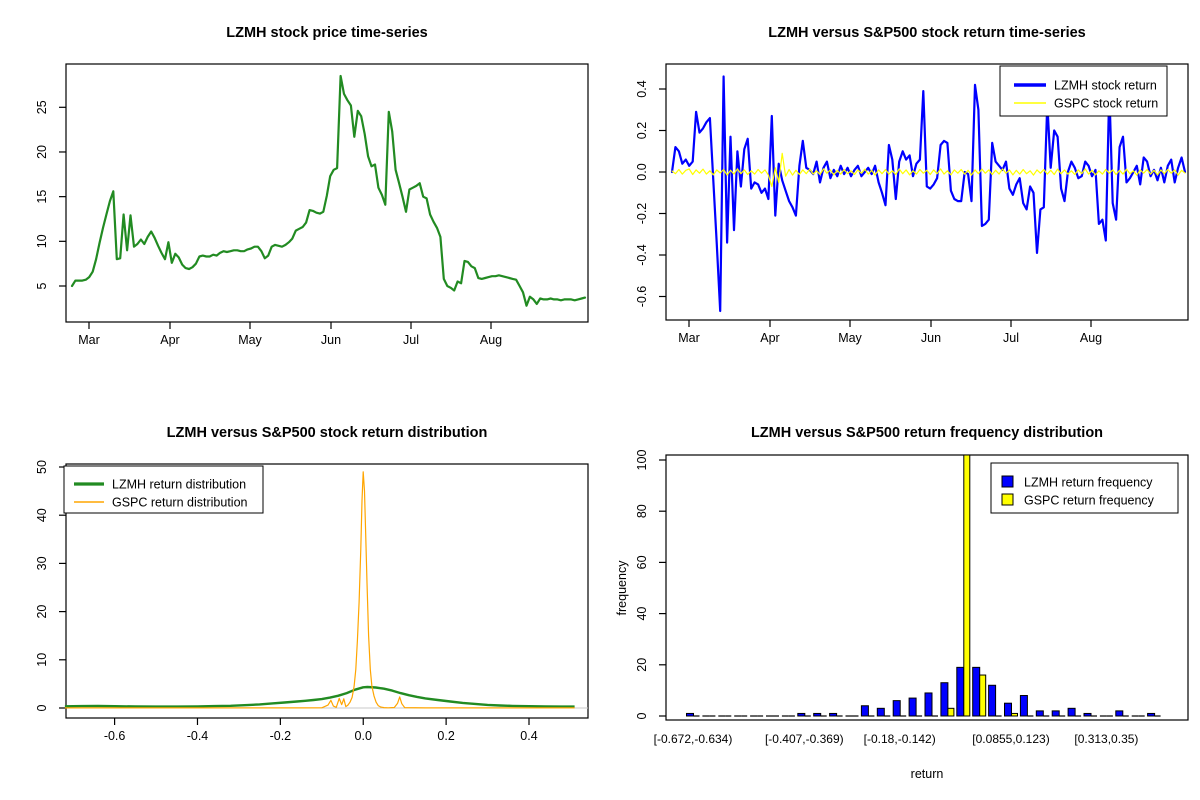 This screenshot has height=800, width=1200. I want to click on legend-label: LZMH stock return, so click(1105, 86).